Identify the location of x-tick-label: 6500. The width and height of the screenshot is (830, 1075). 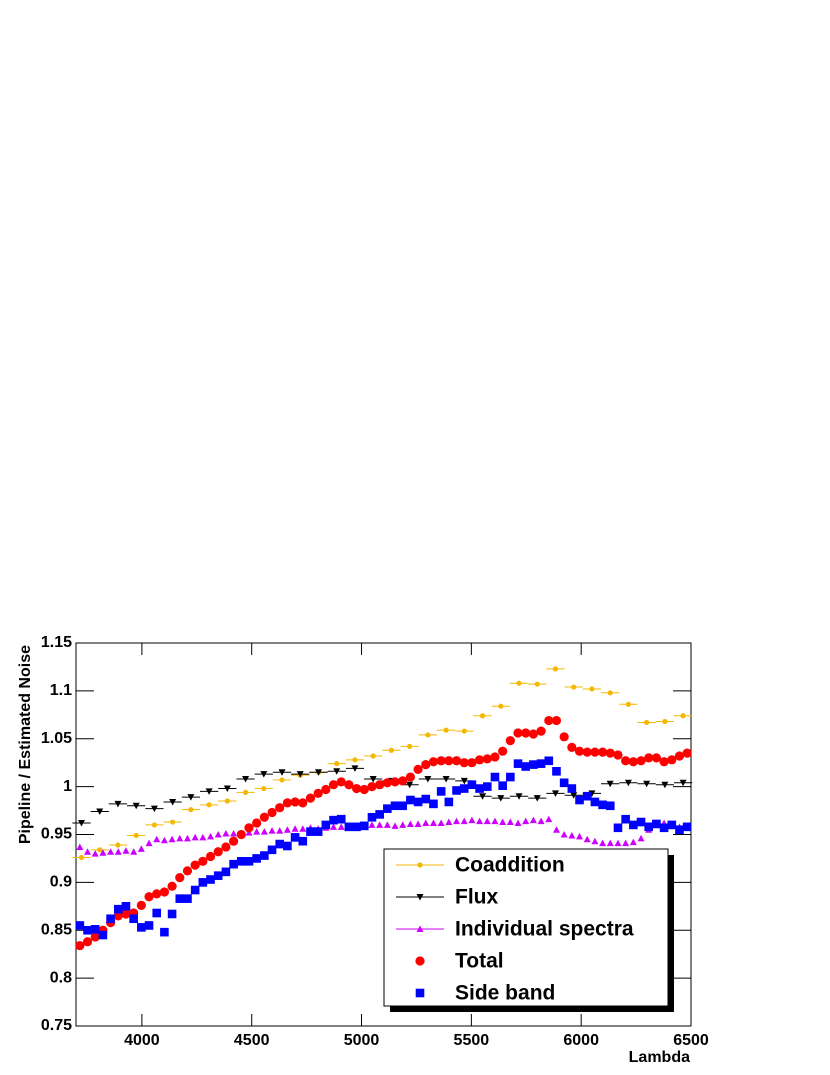
(691, 1040).